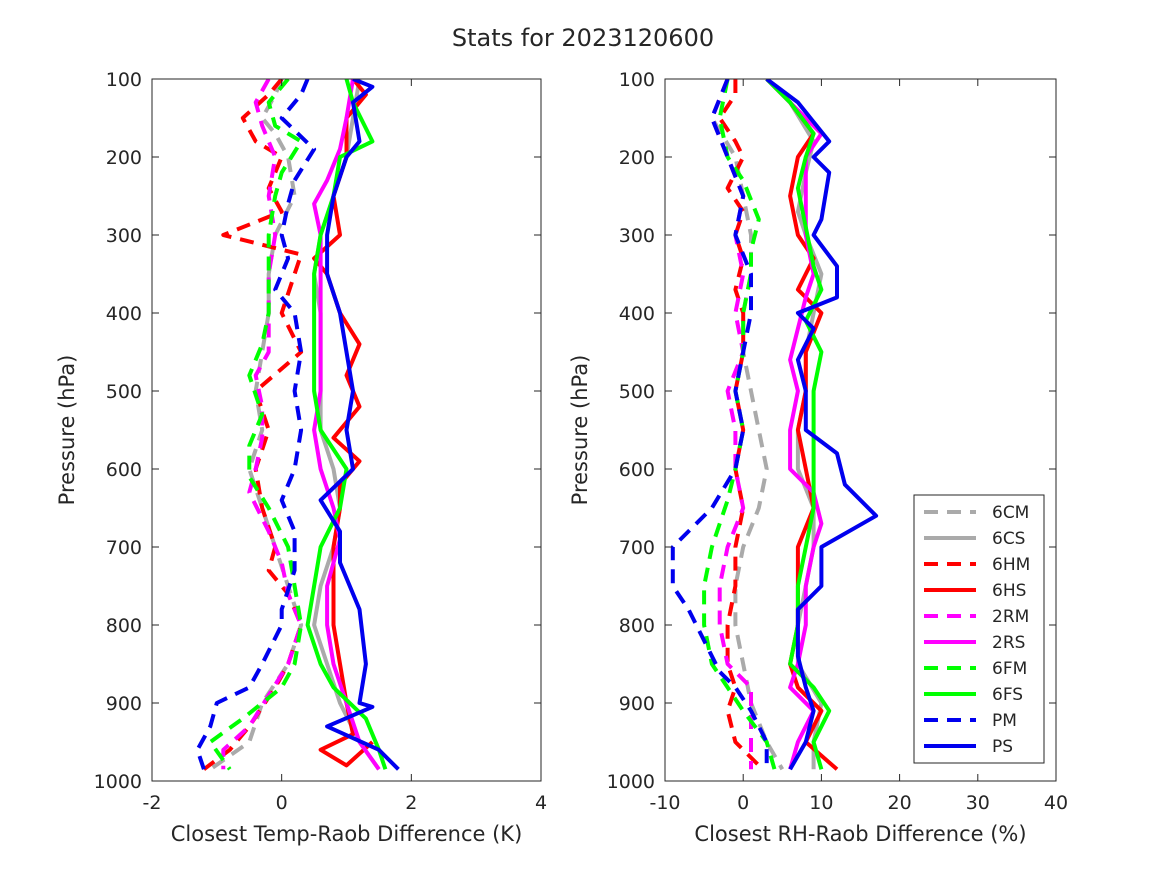 The image size is (1167, 875). Describe the element at coordinates (978, 803) in the screenshot. I see `x-tick-label: 30` at that location.